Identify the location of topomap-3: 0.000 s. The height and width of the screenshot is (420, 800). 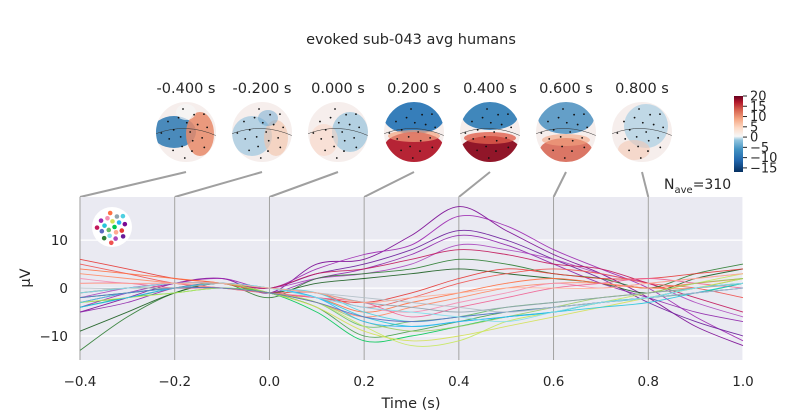
(338, 122).